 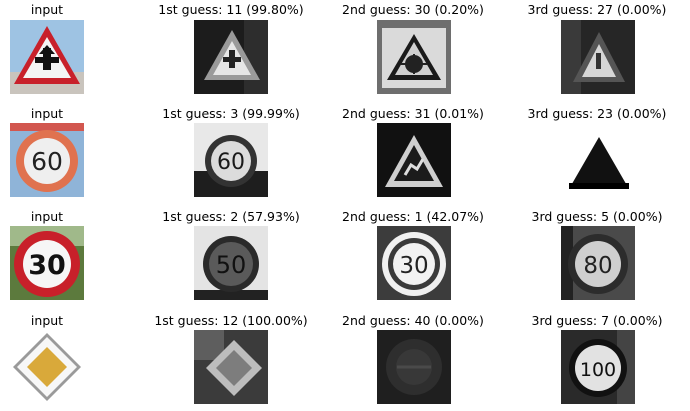 I want to click on row3-guess3-image: 80, so click(x=598, y=263).